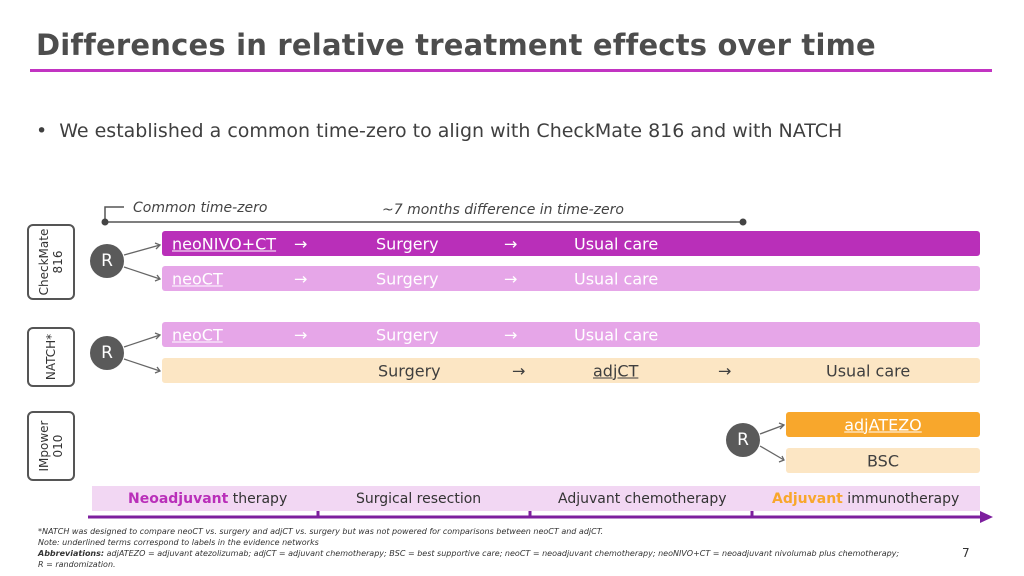  Describe the element at coordinates (743, 222) in the screenshot. I see `time-zero-dot-end` at that location.